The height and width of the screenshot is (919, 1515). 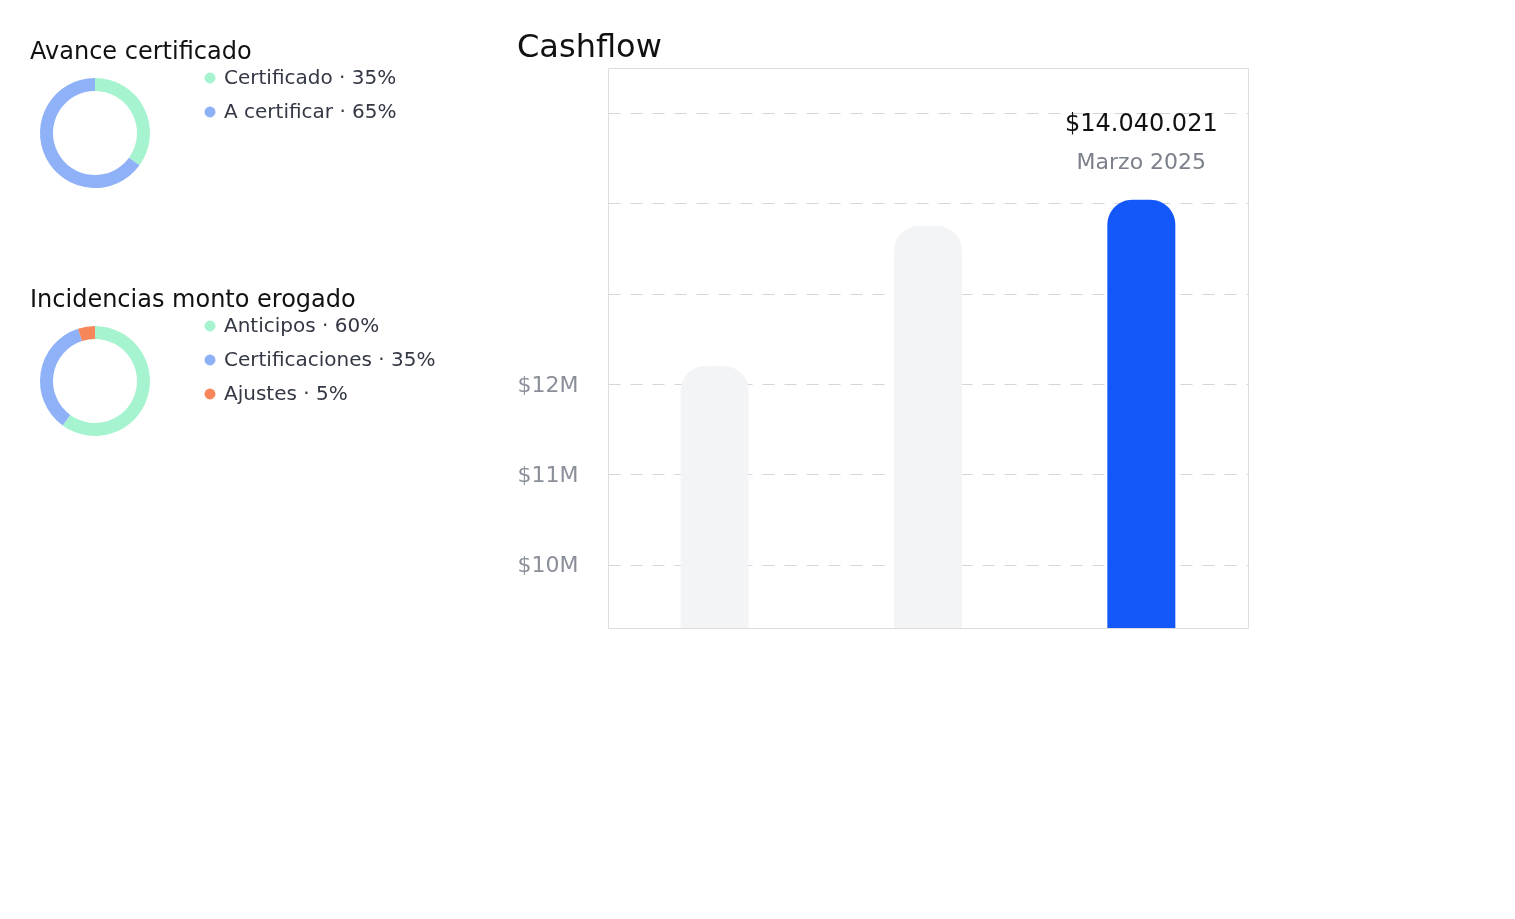 I want to click on legend-label: Ajustes · 5%, so click(x=286, y=393).